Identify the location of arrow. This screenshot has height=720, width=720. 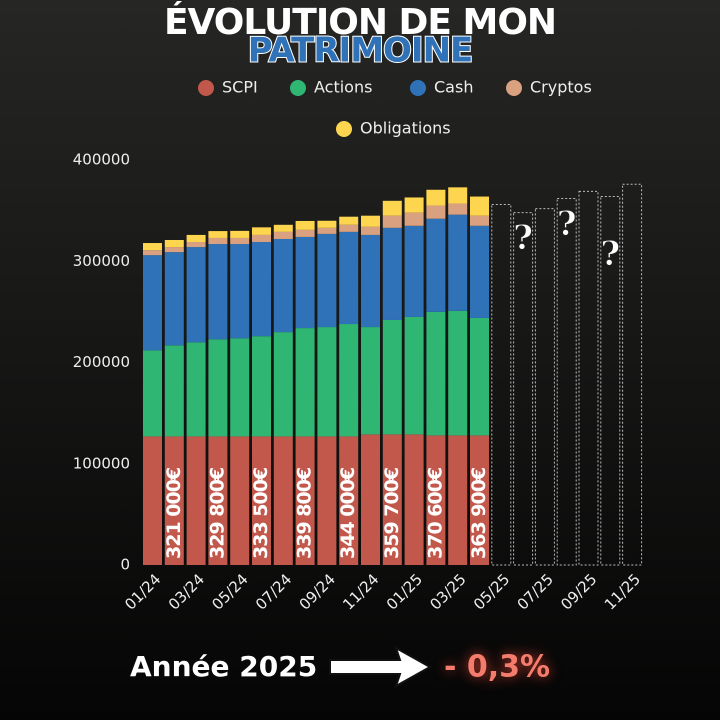
(381, 667).